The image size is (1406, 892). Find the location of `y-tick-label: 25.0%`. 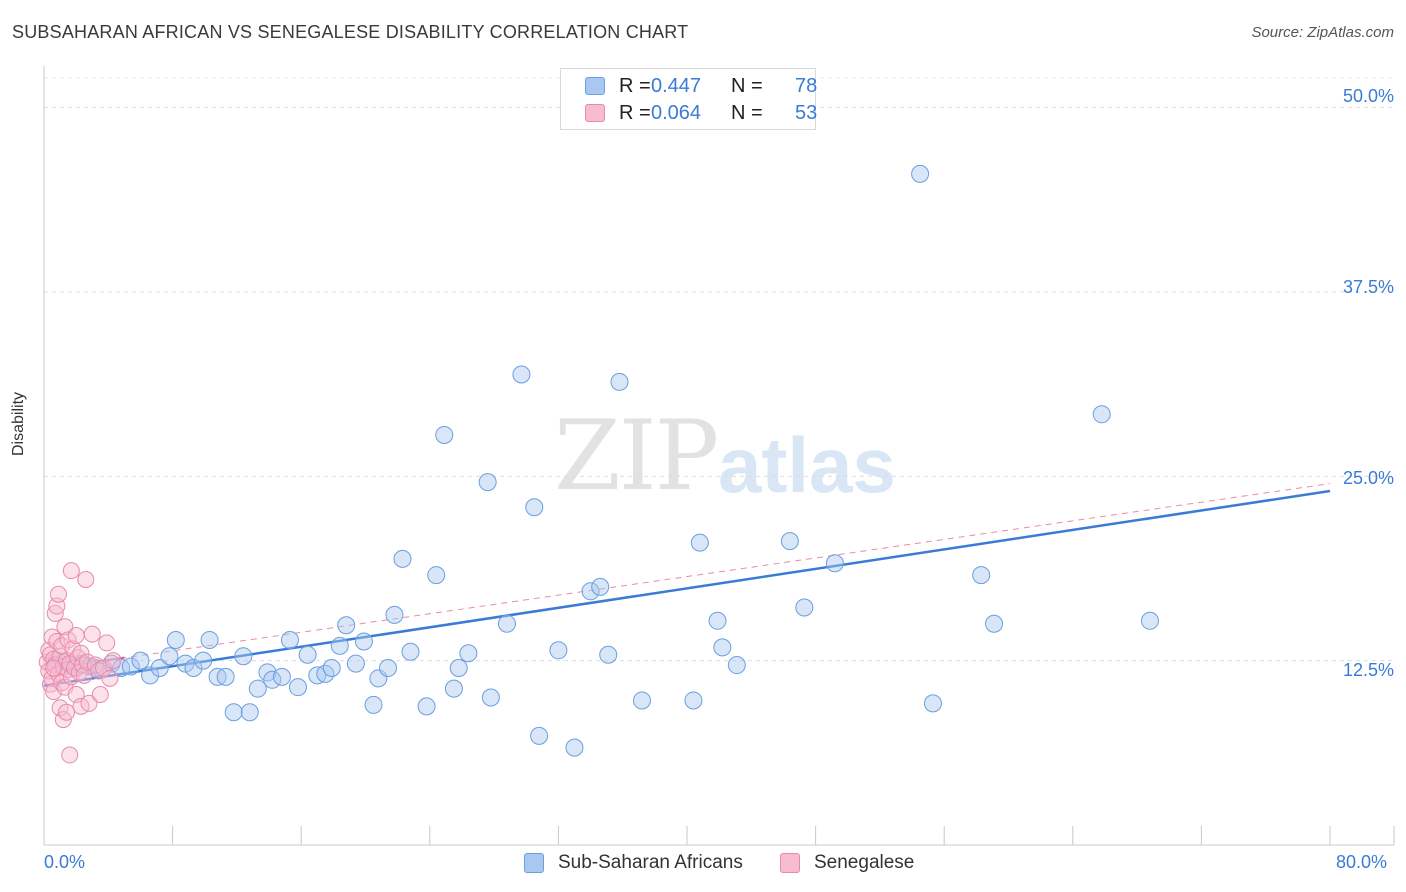

y-tick-label: 25.0% is located at coordinates (1368, 478).